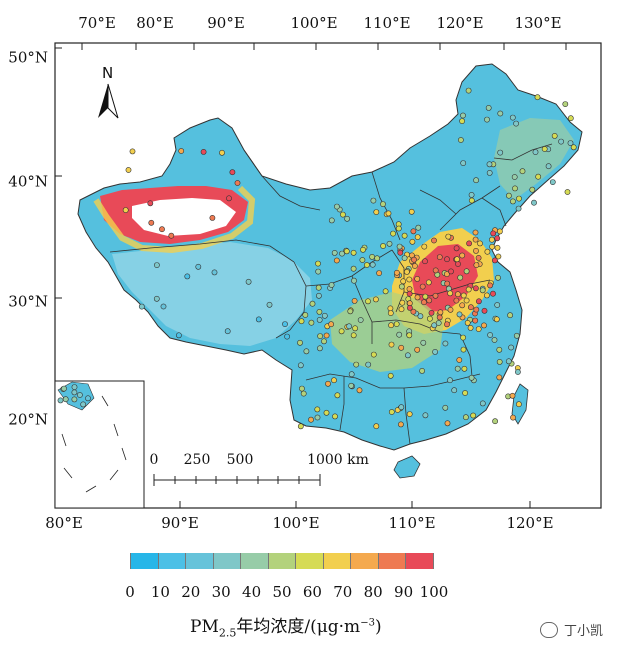 The height and width of the screenshot is (654, 630). Describe the element at coordinates (460, 23) in the screenshot. I see `lon-label-top: 120°E` at that location.